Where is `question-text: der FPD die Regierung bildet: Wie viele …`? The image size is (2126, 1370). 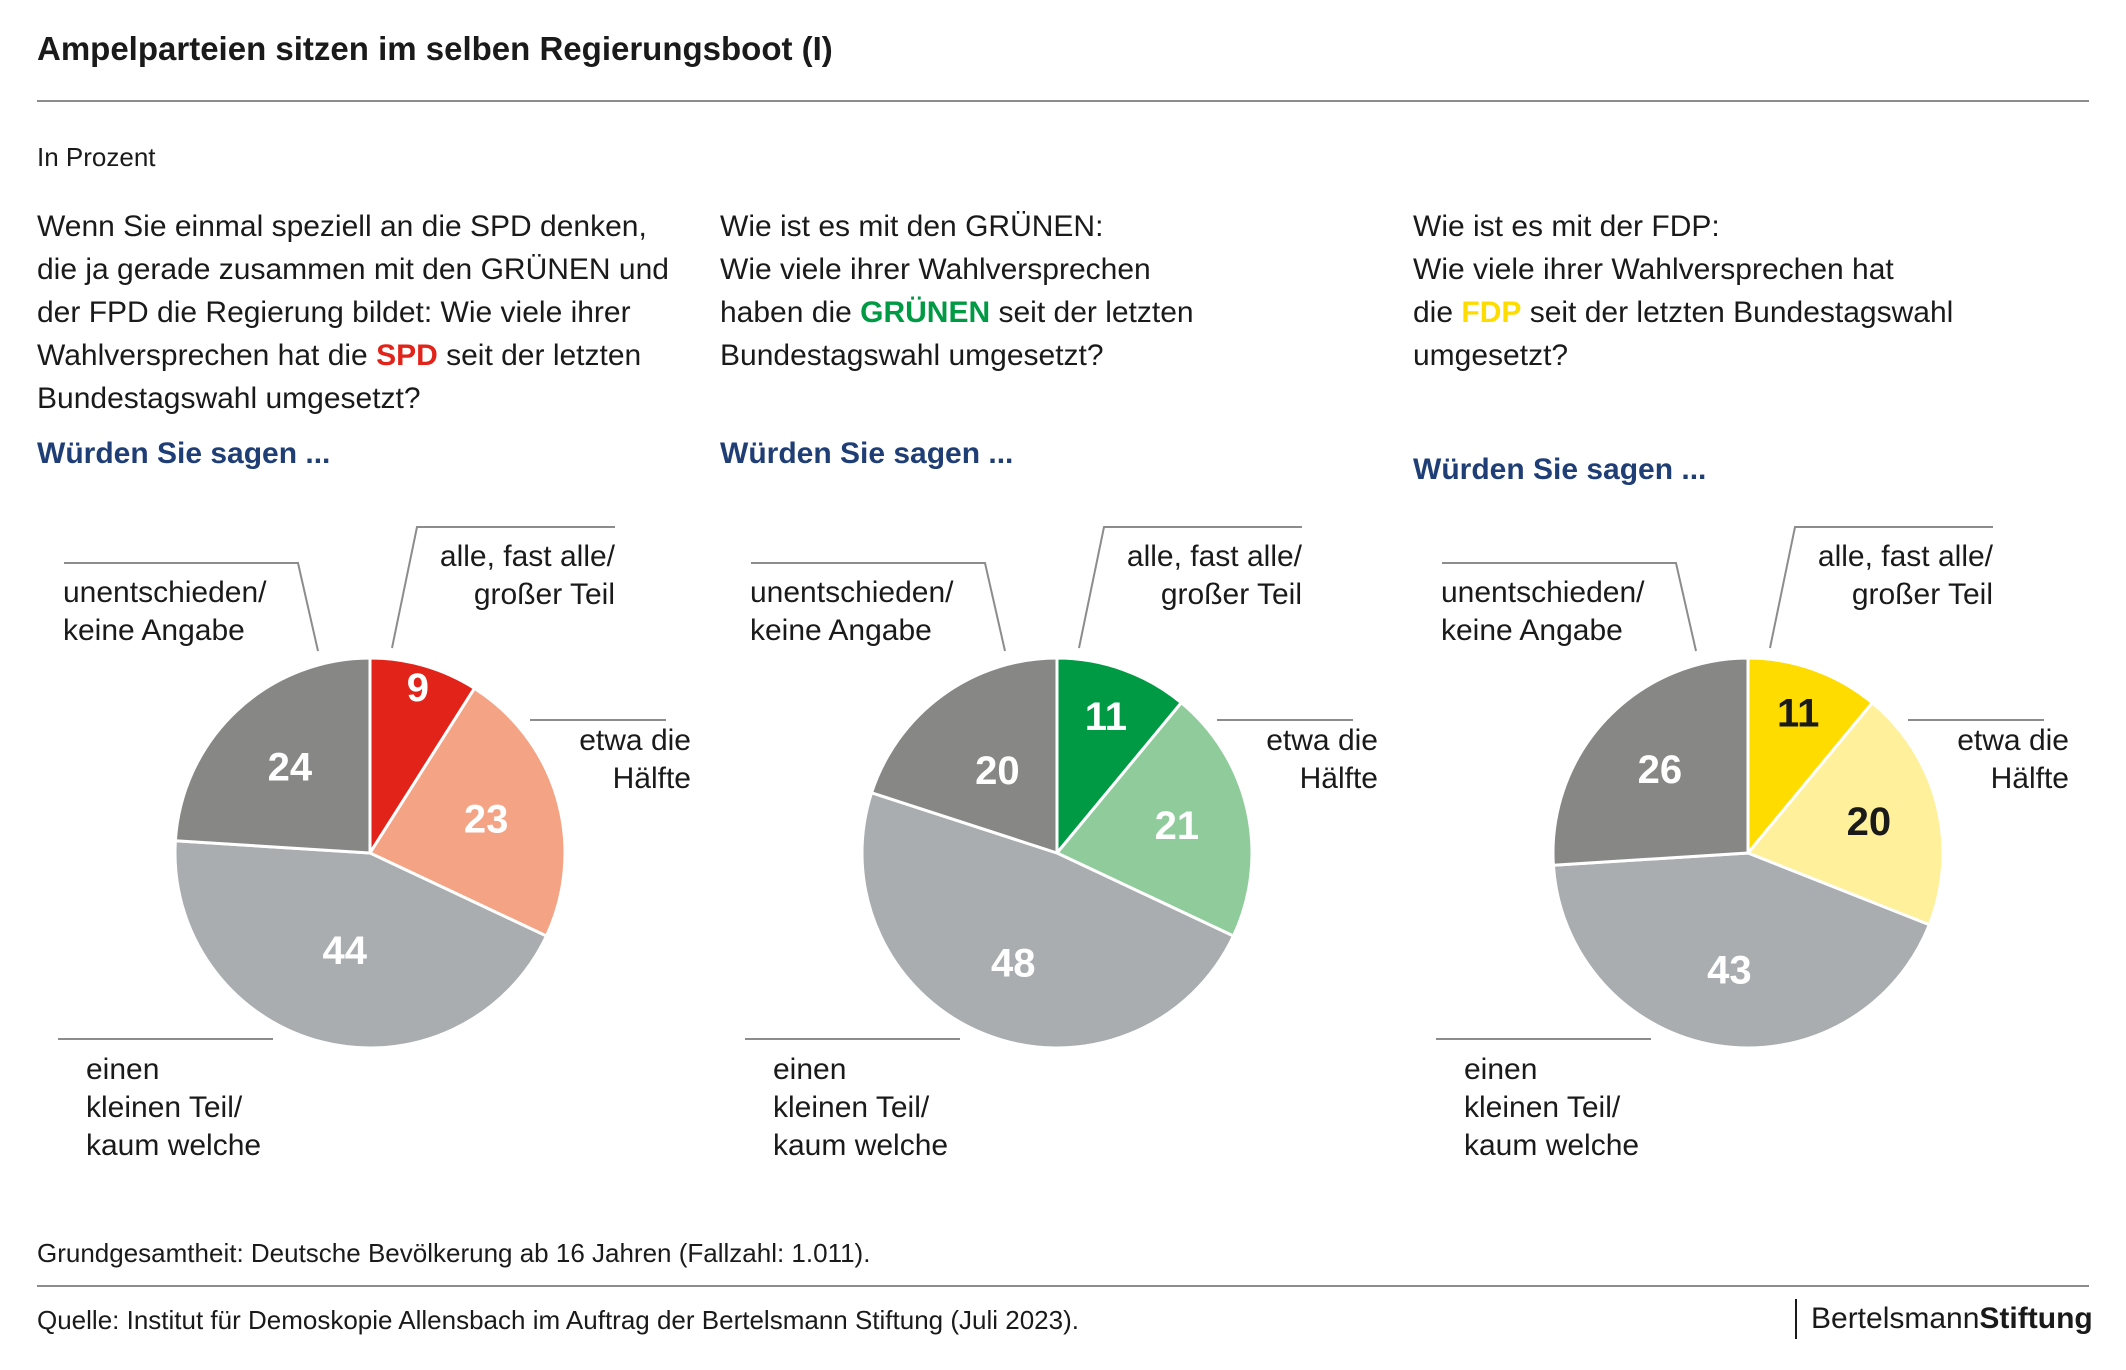 question-text: der FPD die Regierung bildet: Wie viele … is located at coordinates (334, 312).